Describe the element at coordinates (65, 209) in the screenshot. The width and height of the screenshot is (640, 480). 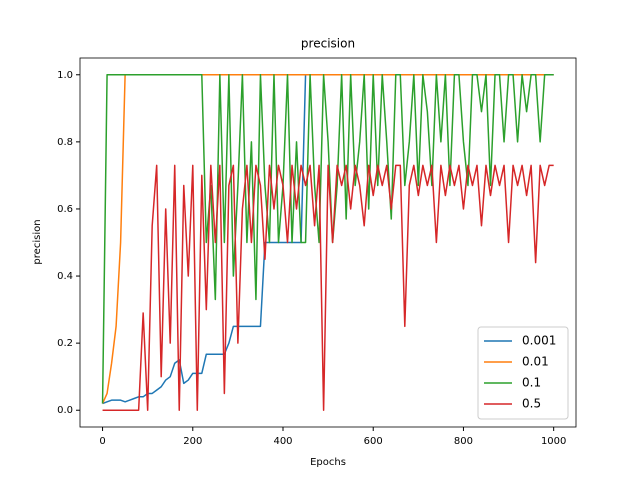
I see `y-tick-label: 0.6` at that location.